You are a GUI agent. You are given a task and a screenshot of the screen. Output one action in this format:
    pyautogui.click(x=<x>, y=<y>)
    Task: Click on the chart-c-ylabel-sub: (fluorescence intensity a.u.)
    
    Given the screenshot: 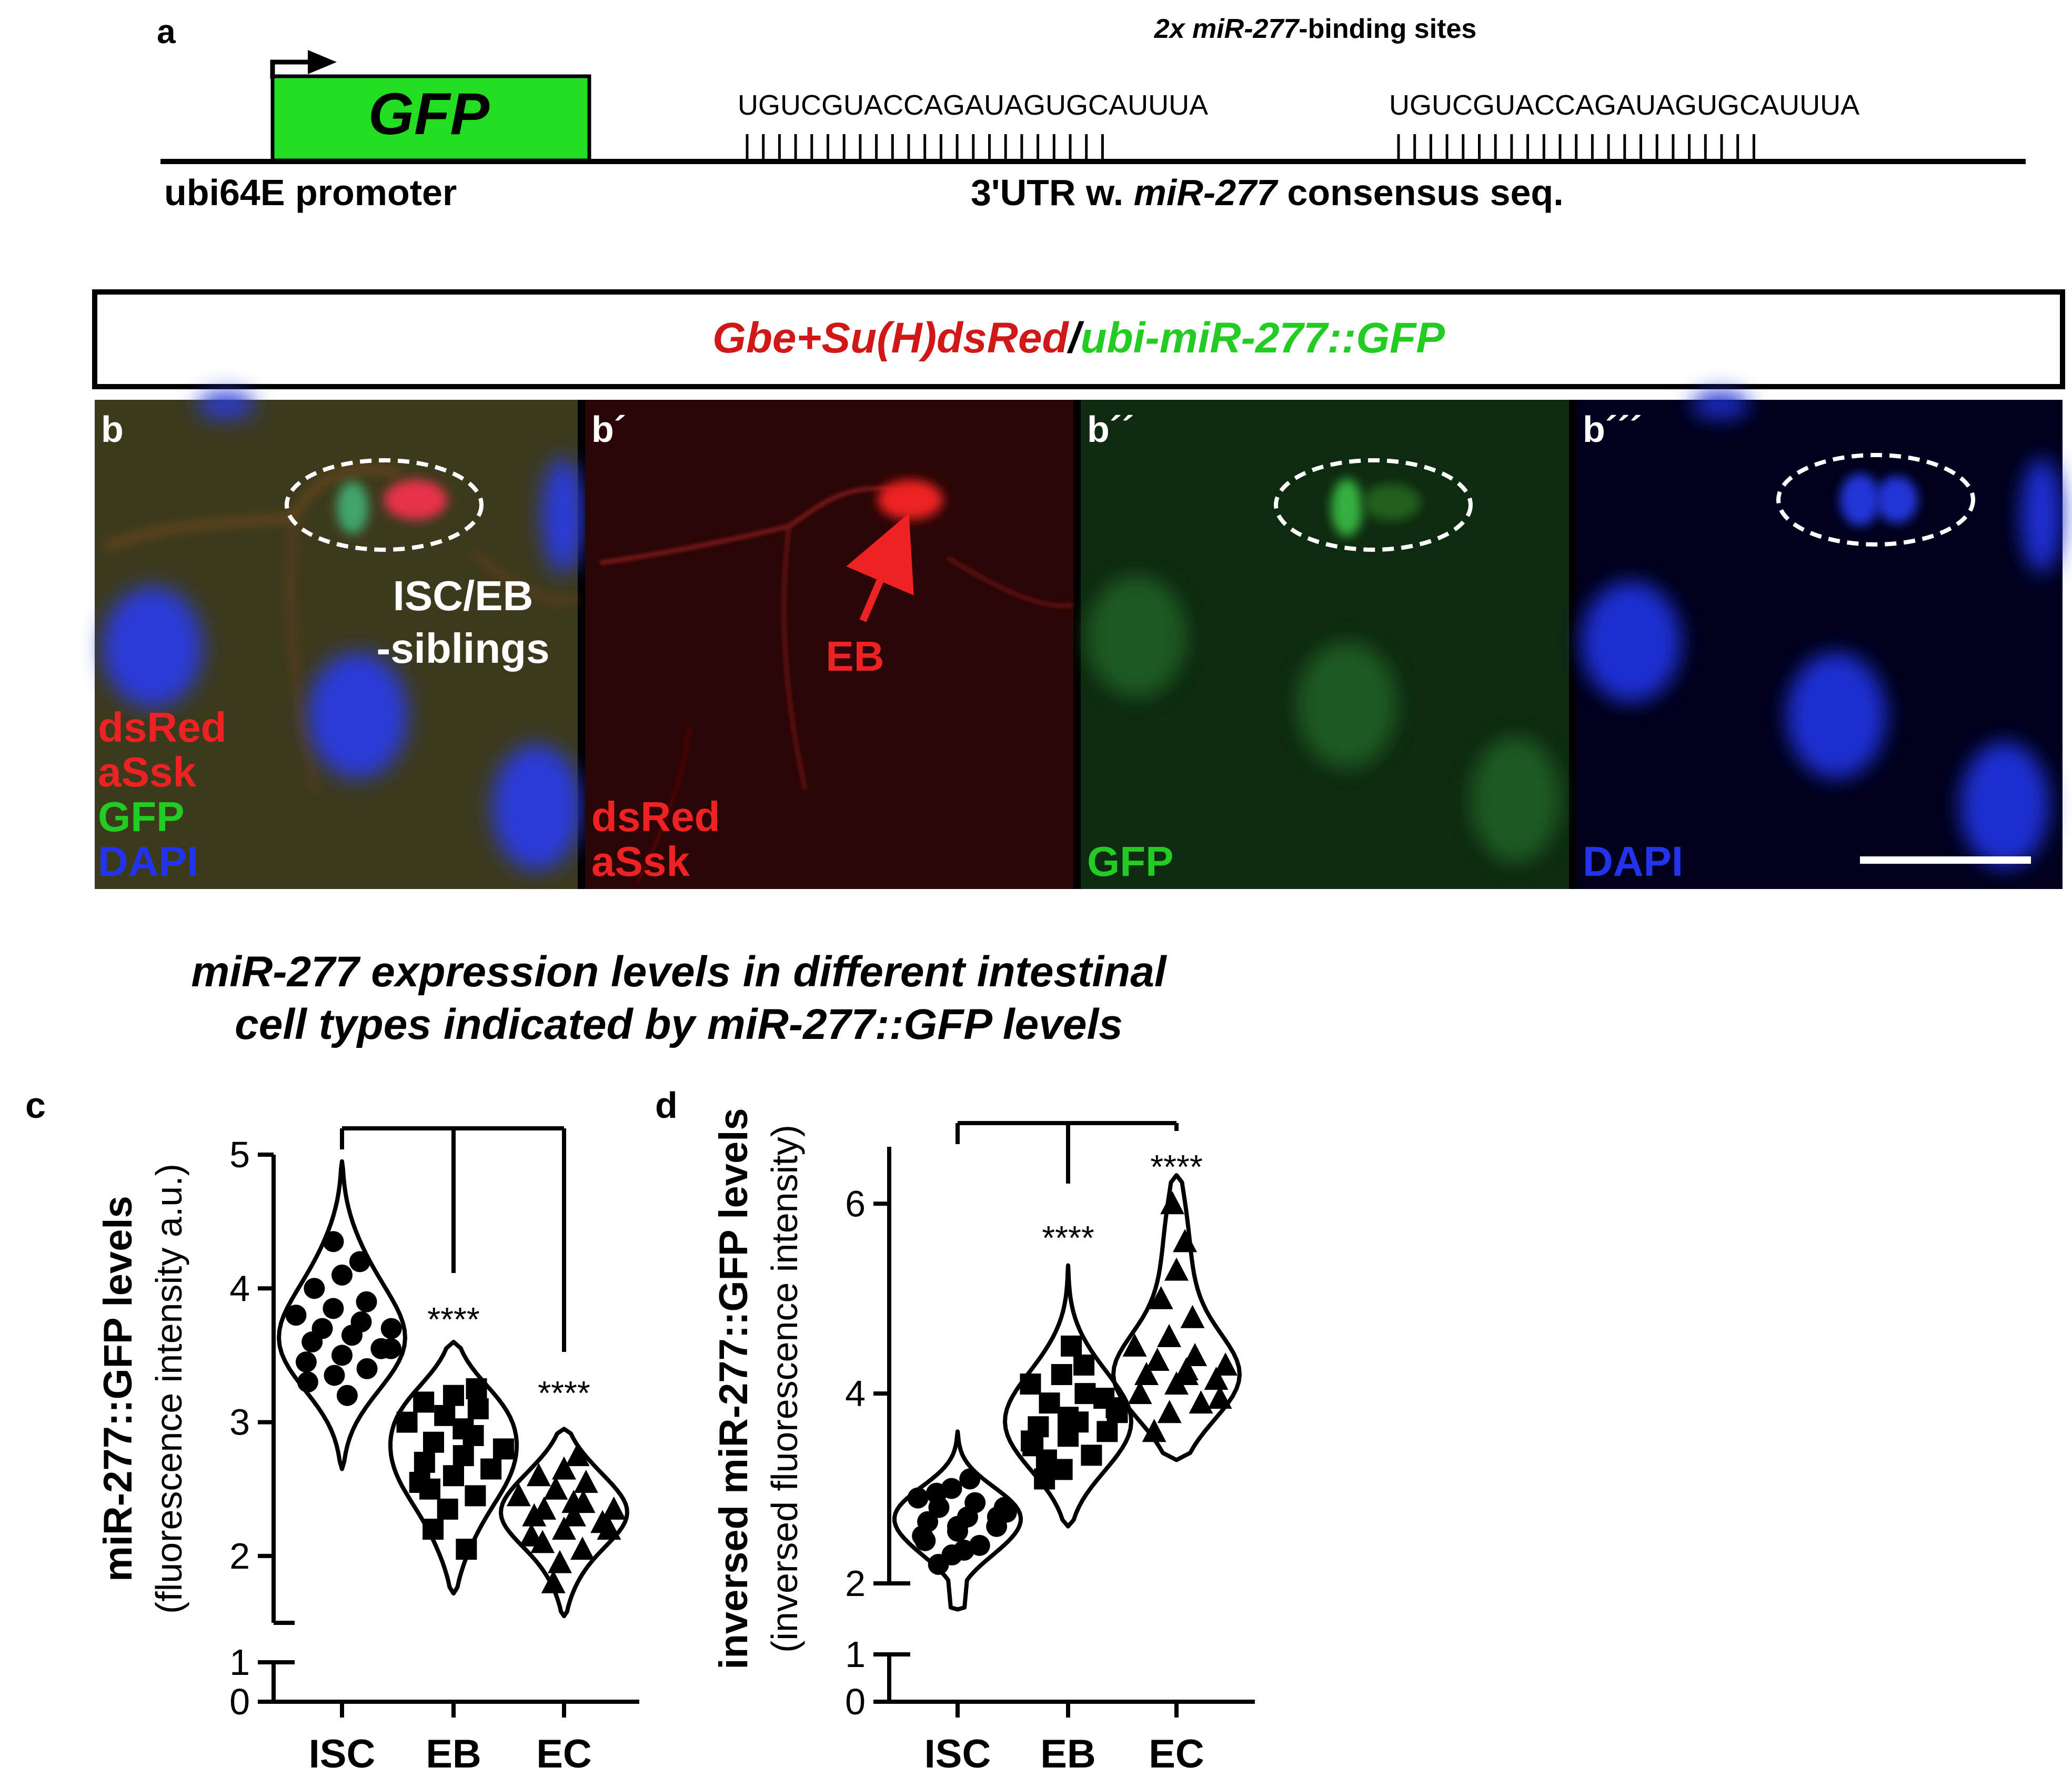 What is the action you would take?
    pyautogui.click(x=168, y=1389)
    